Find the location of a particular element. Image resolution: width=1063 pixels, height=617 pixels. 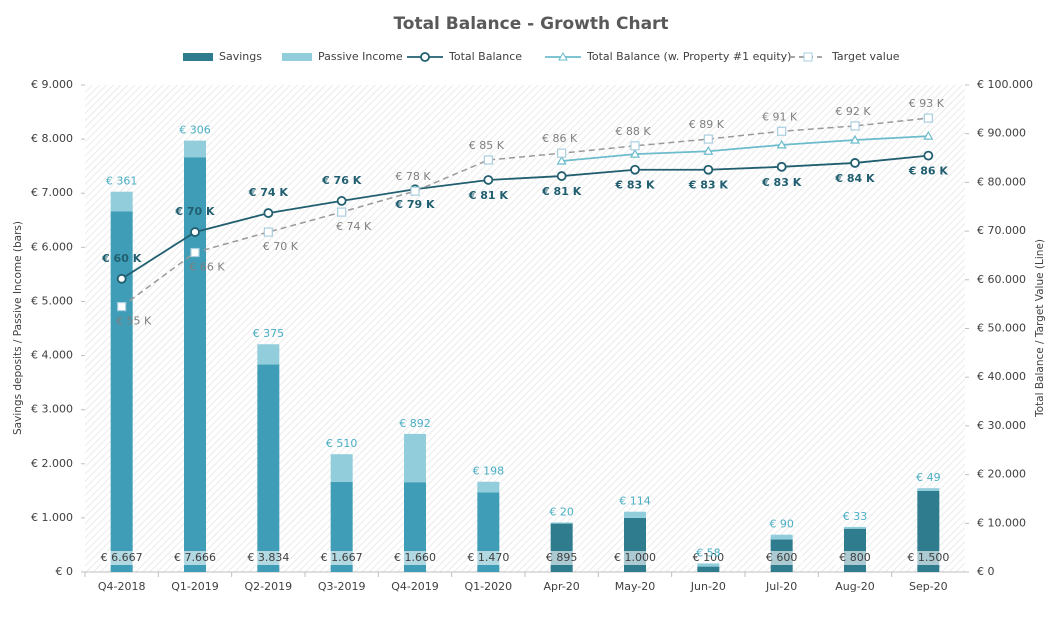

y-axis-title: Savings deposits / Passive Income (bars) is located at coordinates (18, 328).